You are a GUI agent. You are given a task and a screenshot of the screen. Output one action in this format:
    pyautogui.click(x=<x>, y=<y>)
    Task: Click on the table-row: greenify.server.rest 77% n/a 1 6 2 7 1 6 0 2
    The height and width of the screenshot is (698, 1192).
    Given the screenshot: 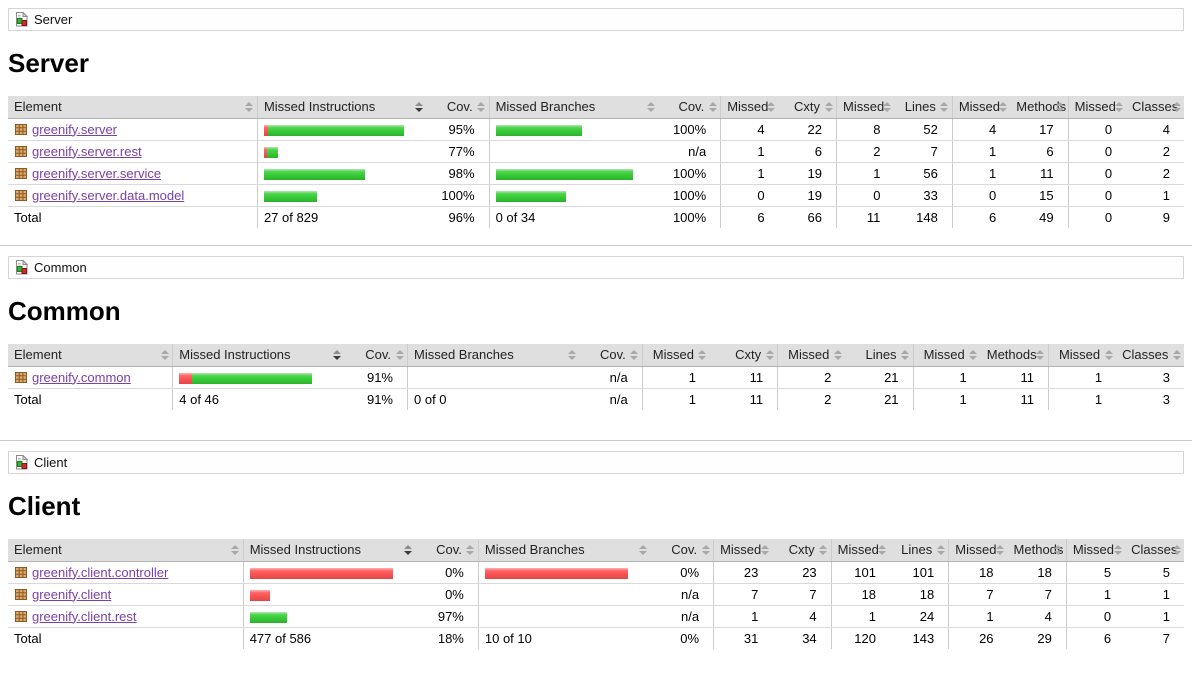 What is the action you would take?
    pyautogui.click(x=596, y=151)
    